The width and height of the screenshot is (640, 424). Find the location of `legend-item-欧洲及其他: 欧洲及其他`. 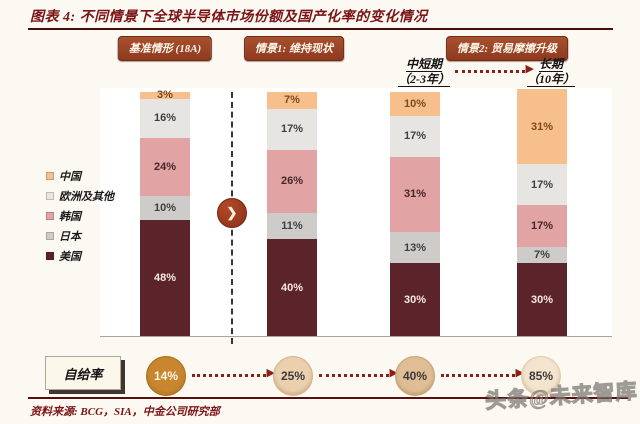

legend-item-欧洲及其他: 欧洲及其他 is located at coordinates (80, 196).